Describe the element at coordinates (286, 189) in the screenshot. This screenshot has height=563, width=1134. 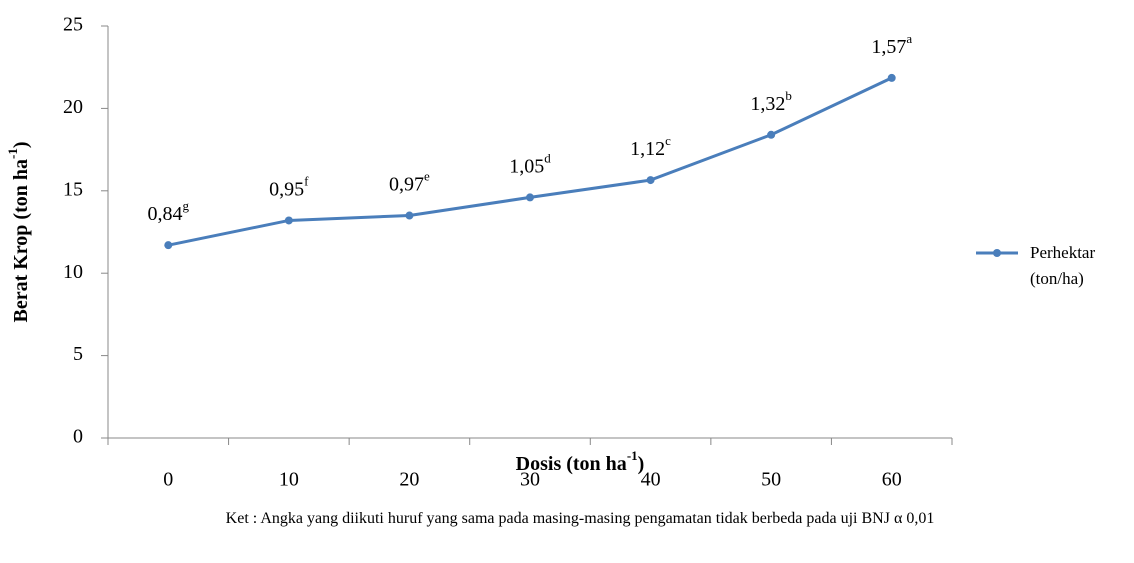
I see `label-text: 0,95` at that location.